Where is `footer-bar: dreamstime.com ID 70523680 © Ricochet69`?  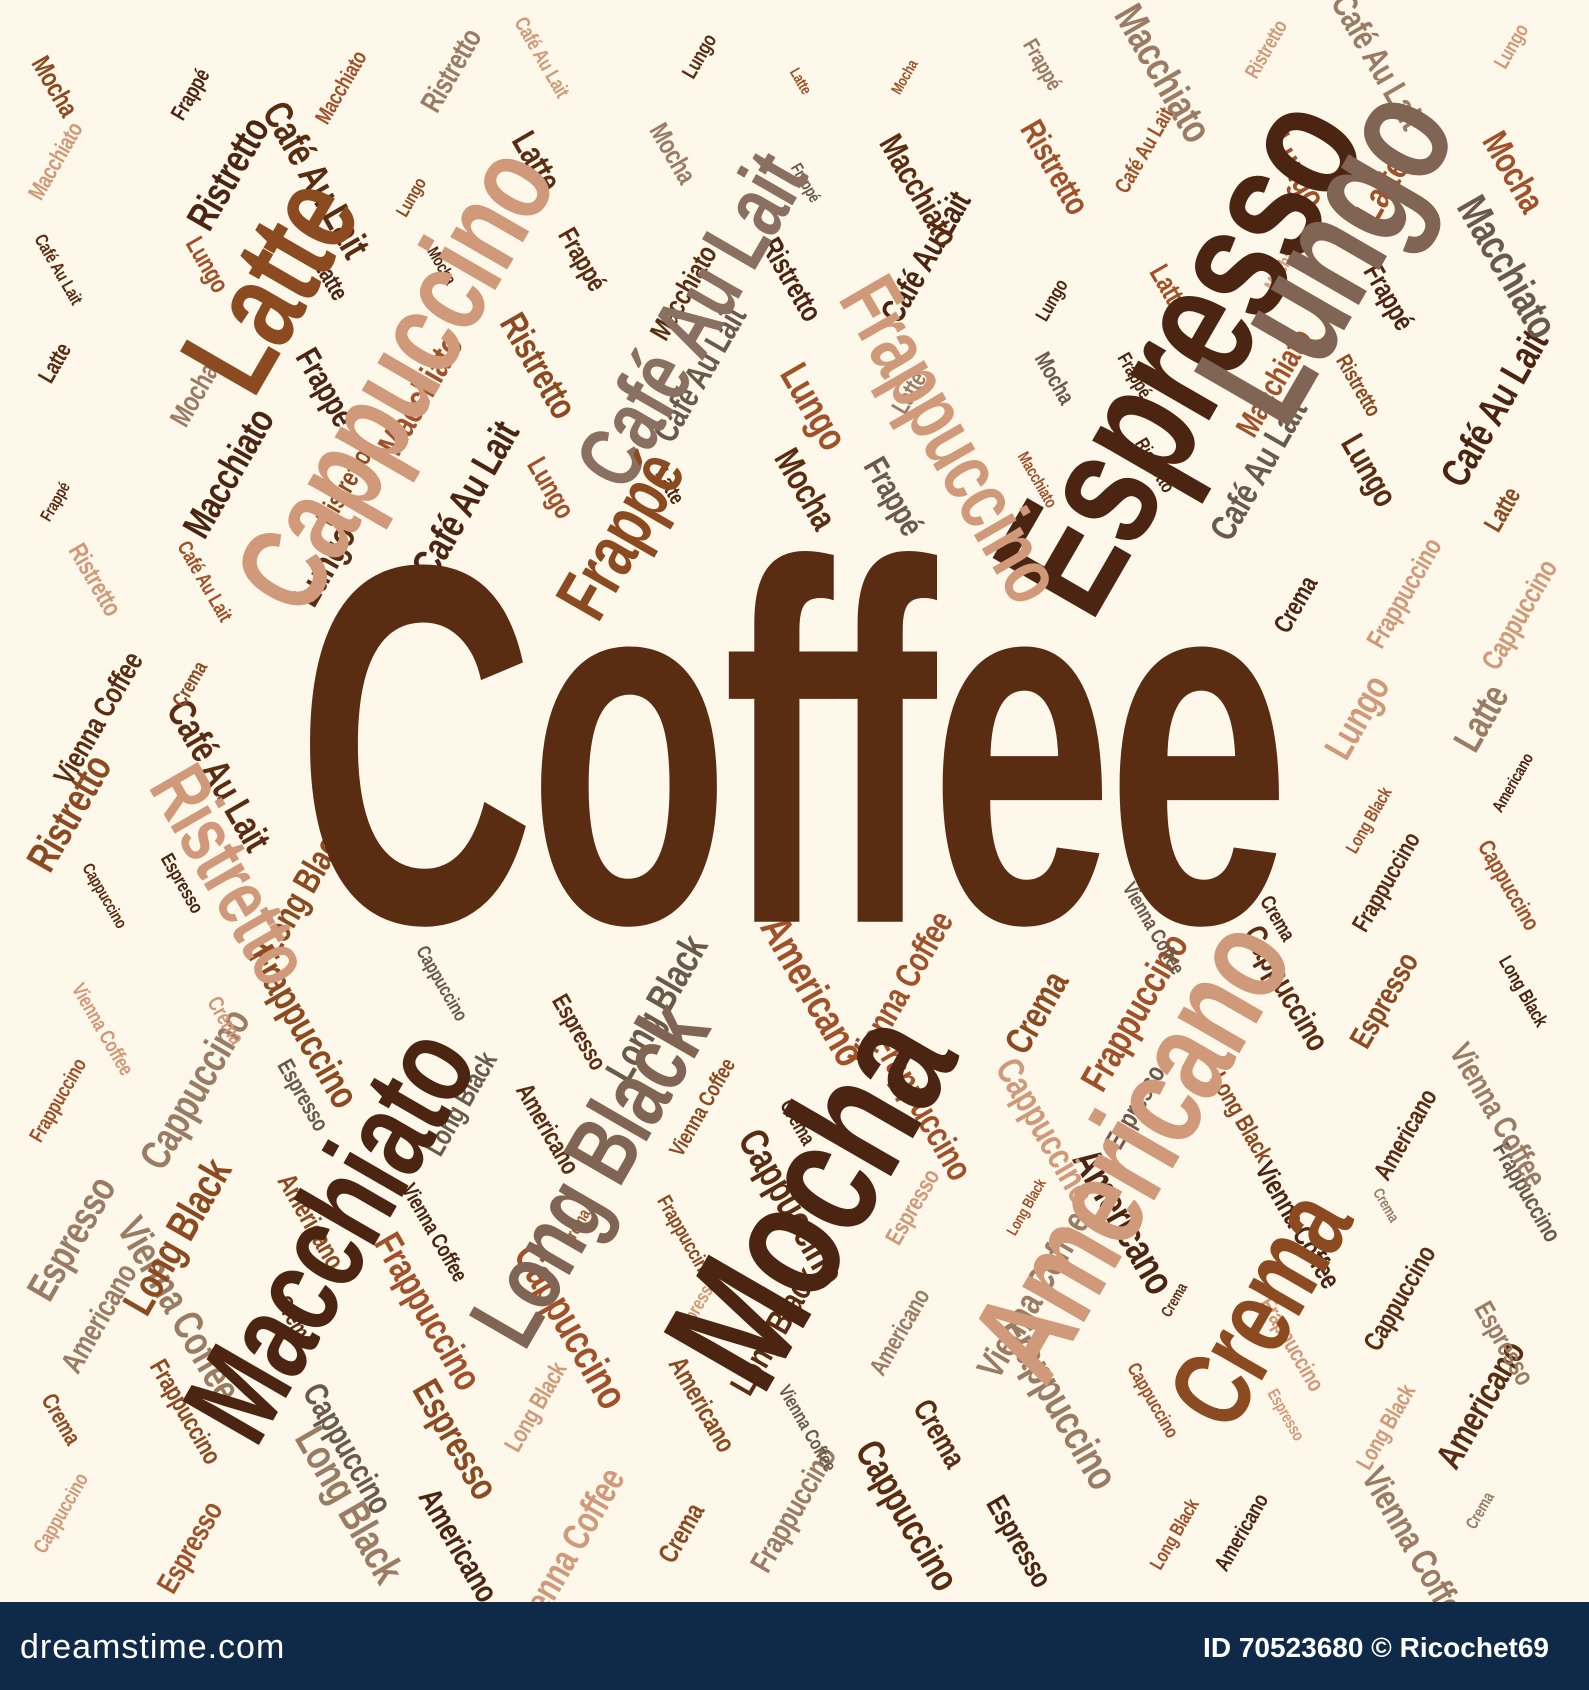
footer-bar: dreamstime.com ID 70523680 © Ricochet69 is located at coordinates (794, 1646).